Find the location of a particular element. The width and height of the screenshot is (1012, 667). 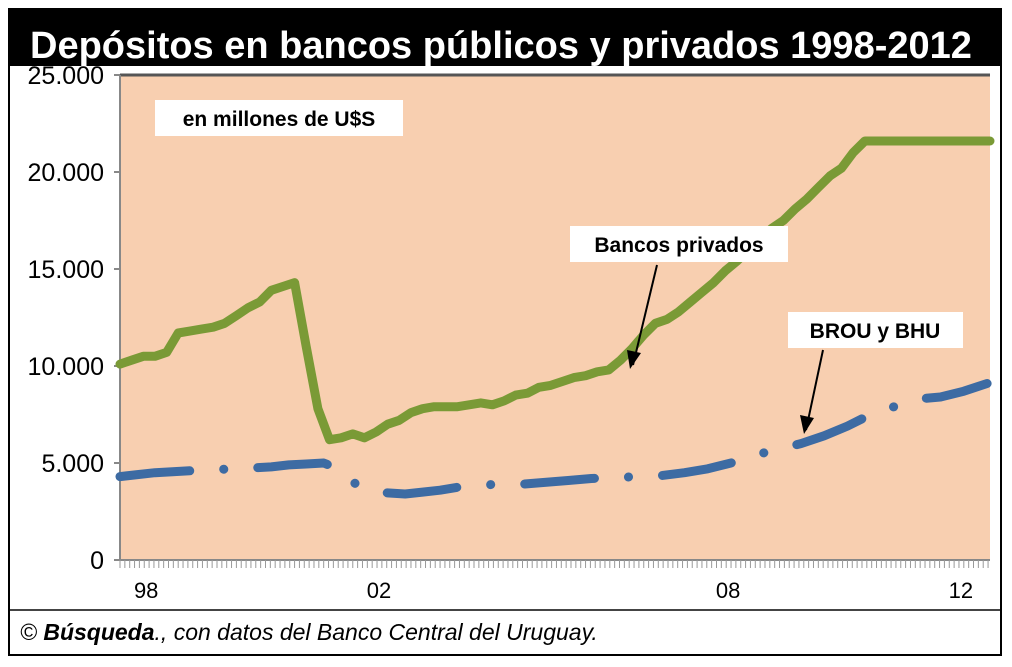

copyright-symbol: © is located at coordinates (28, 632).